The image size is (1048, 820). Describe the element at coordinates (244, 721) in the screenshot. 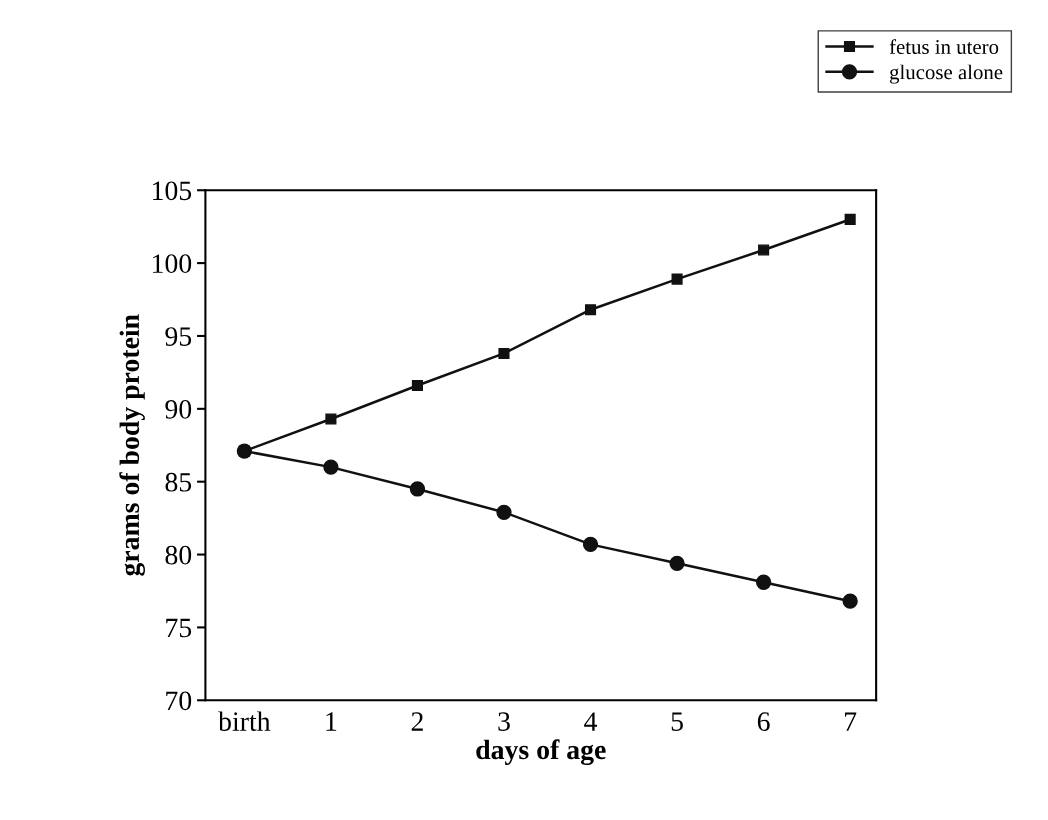

I see `x-tick-label: birth` at that location.